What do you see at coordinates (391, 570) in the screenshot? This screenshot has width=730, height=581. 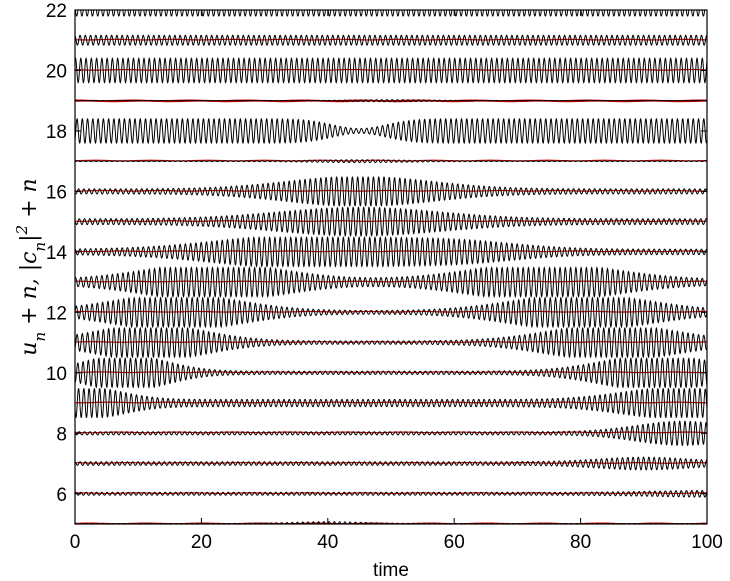 I see `x-axis-title: time` at bounding box center [391, 570].